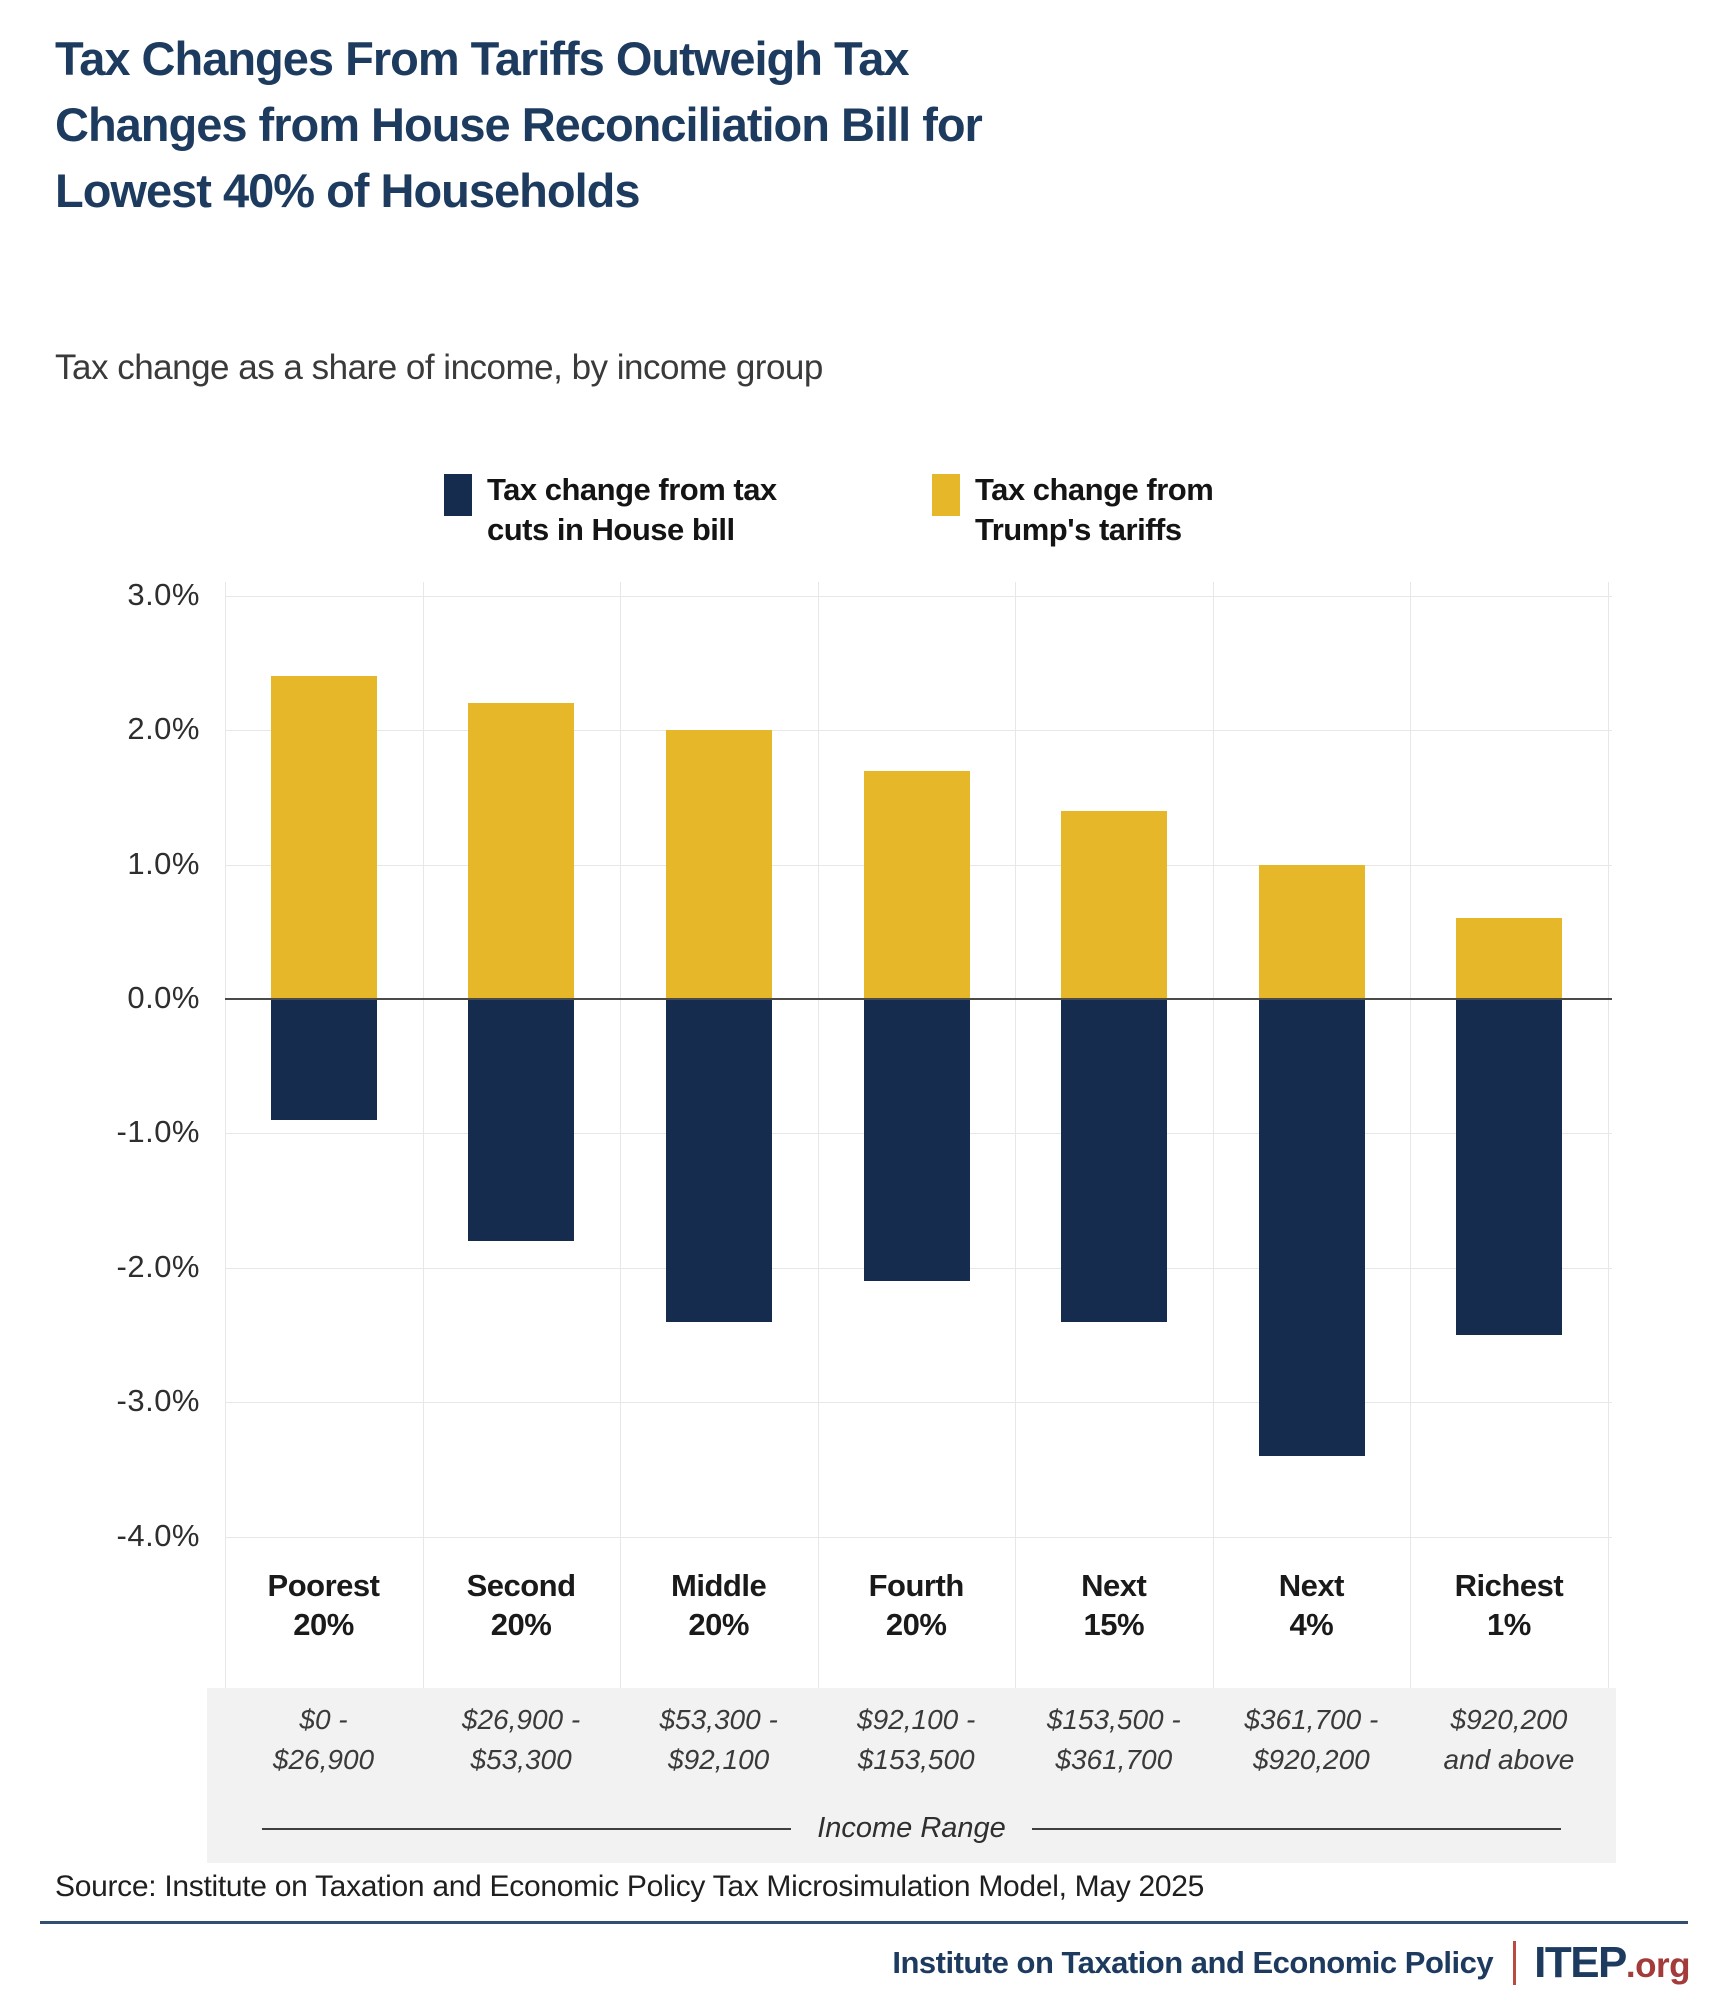 Image resolution: width=1726 pixels, height=1999 pixels. I want to click on income-range-label: $361,700 - $920,200, so click(1311, 1739).